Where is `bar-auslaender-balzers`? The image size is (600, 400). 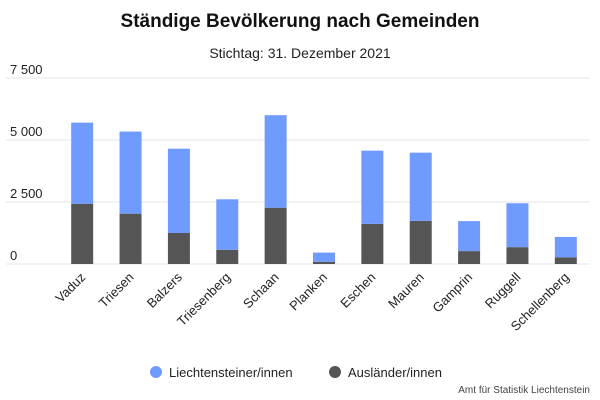 bar-auslaender-balzers is located at coordinates (178, 248).